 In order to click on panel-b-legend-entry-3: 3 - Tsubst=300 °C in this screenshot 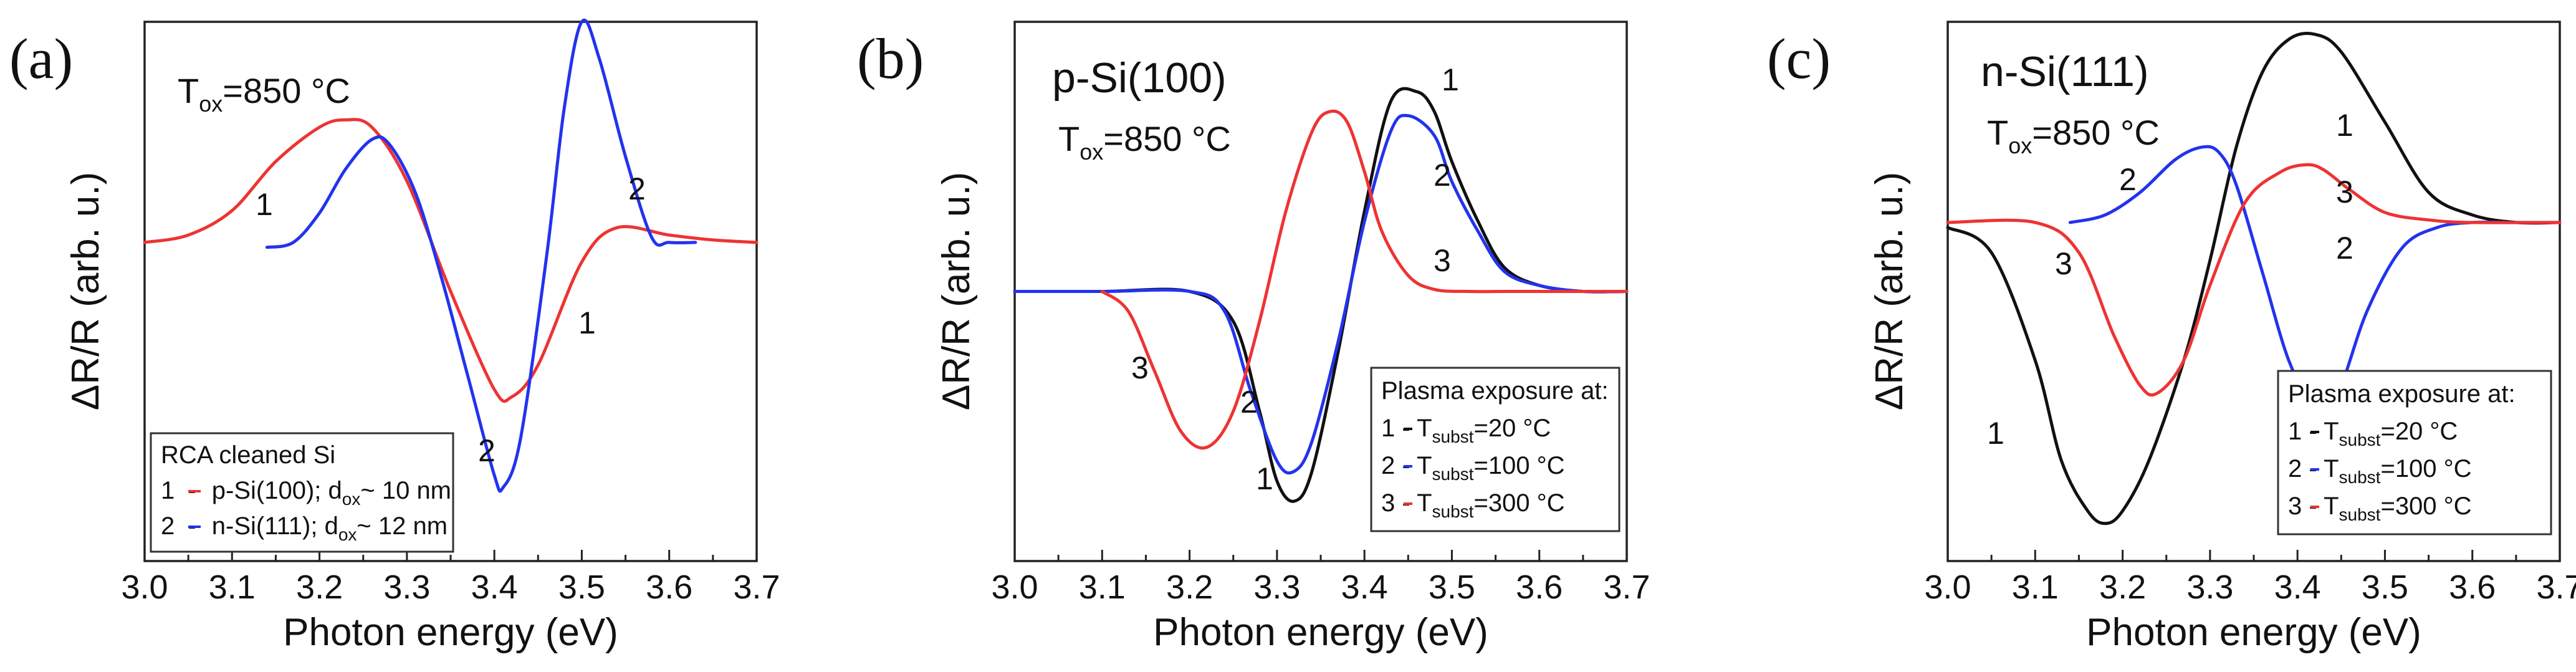, I will do `click(1473, 505)`.